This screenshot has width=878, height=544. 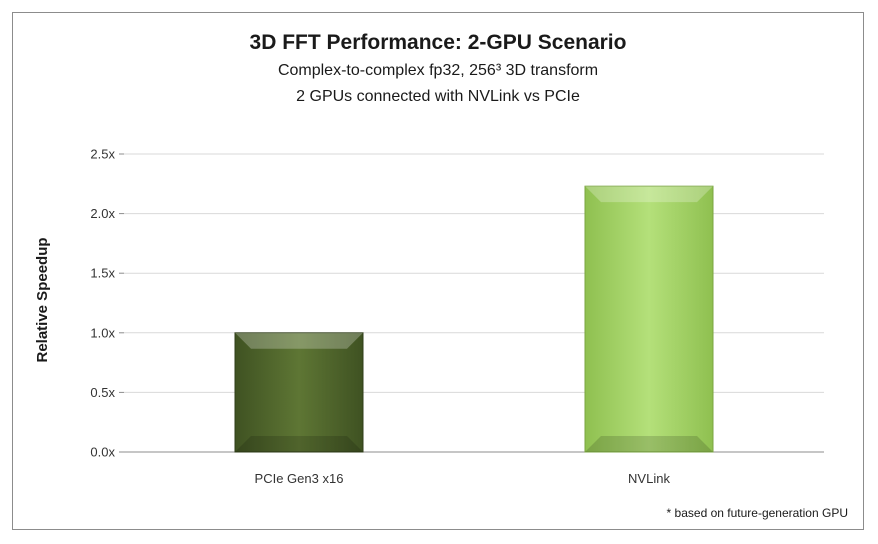 I want to click on bar-nvlink, so click(x=649, y=319).